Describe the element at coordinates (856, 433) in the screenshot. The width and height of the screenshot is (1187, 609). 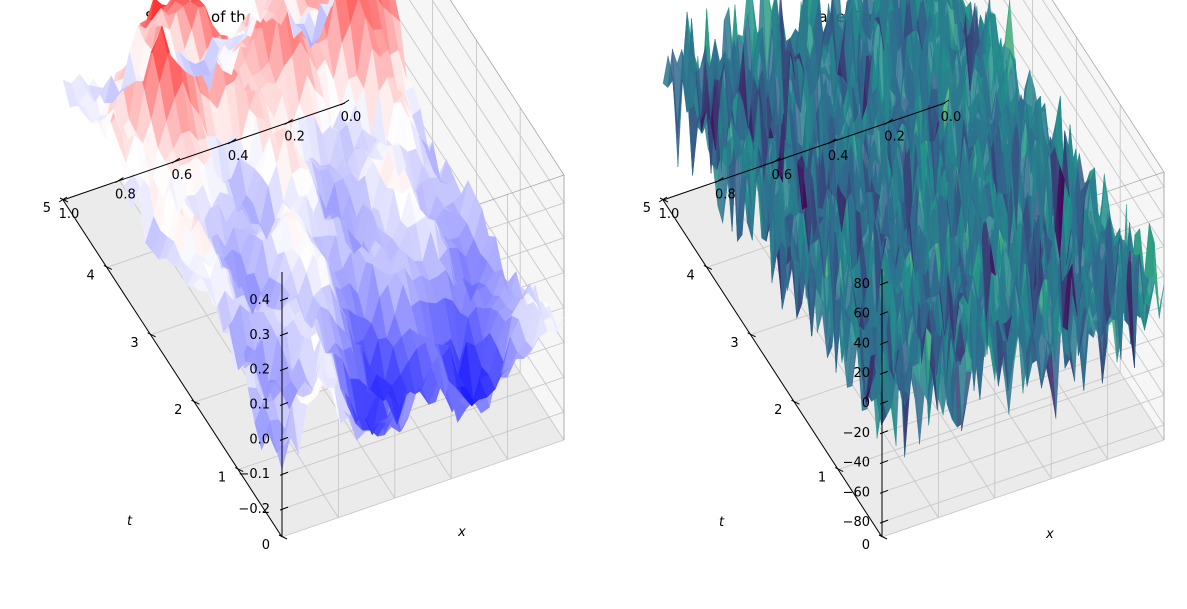
I see `noise-z-tick-label: −20` at that location.